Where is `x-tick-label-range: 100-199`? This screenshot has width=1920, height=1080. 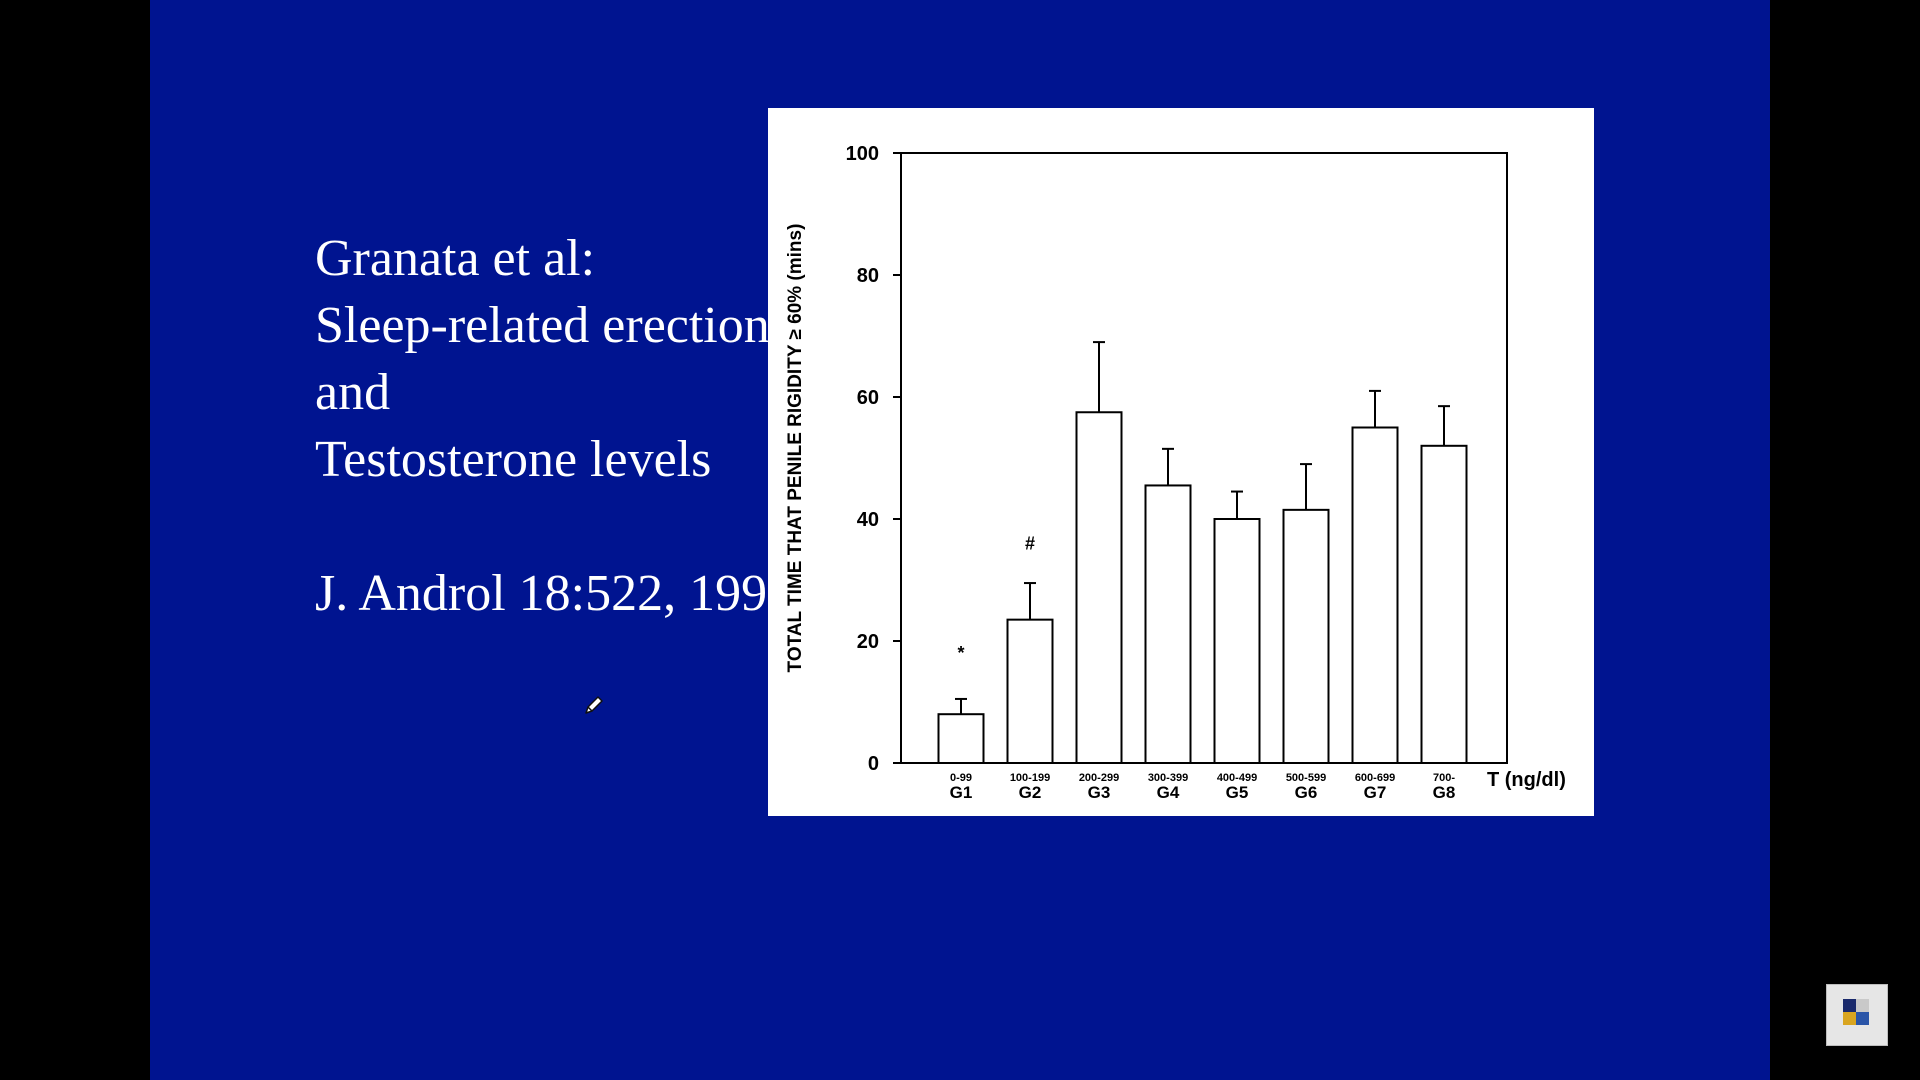
x-tick-label-range: 100-199 is located at coordinates (1030, 778).